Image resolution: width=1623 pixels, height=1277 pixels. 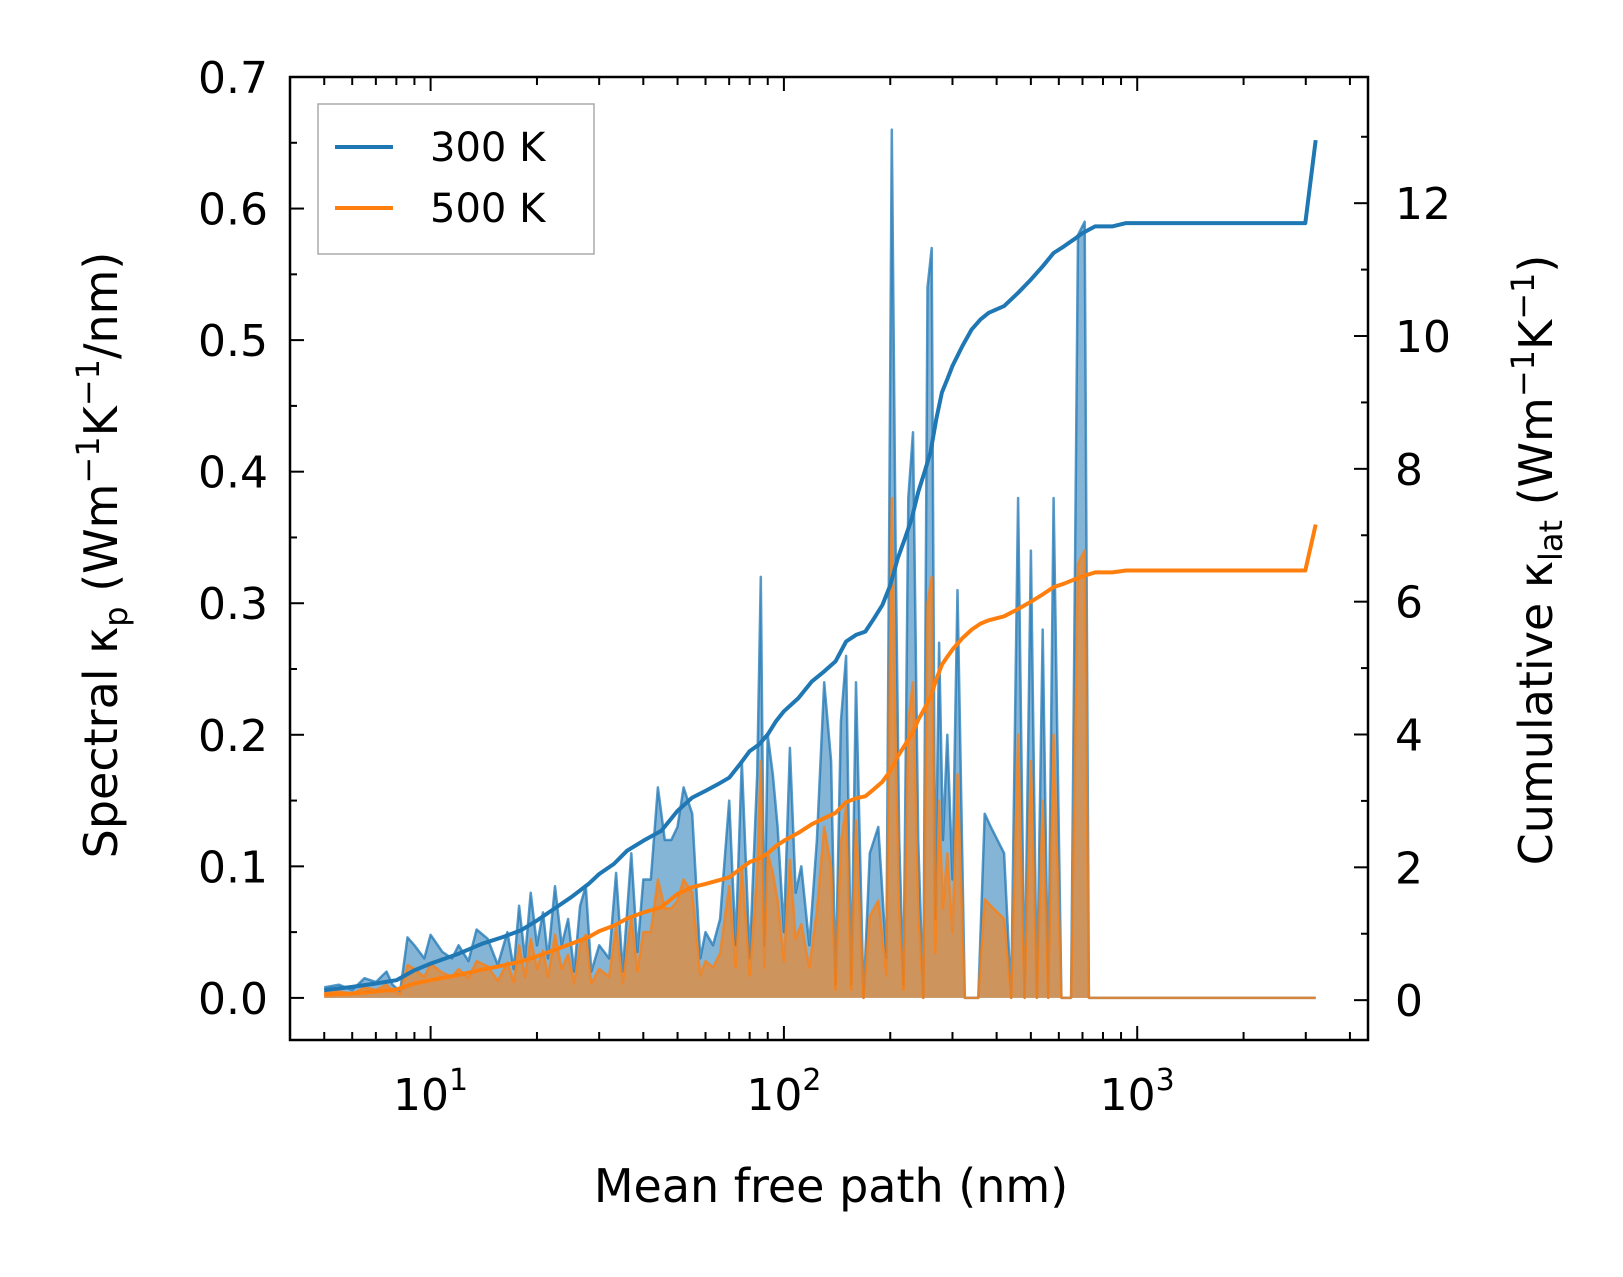 I want to click on legend-label-300k: 300 K, so click(x=488, y=148).